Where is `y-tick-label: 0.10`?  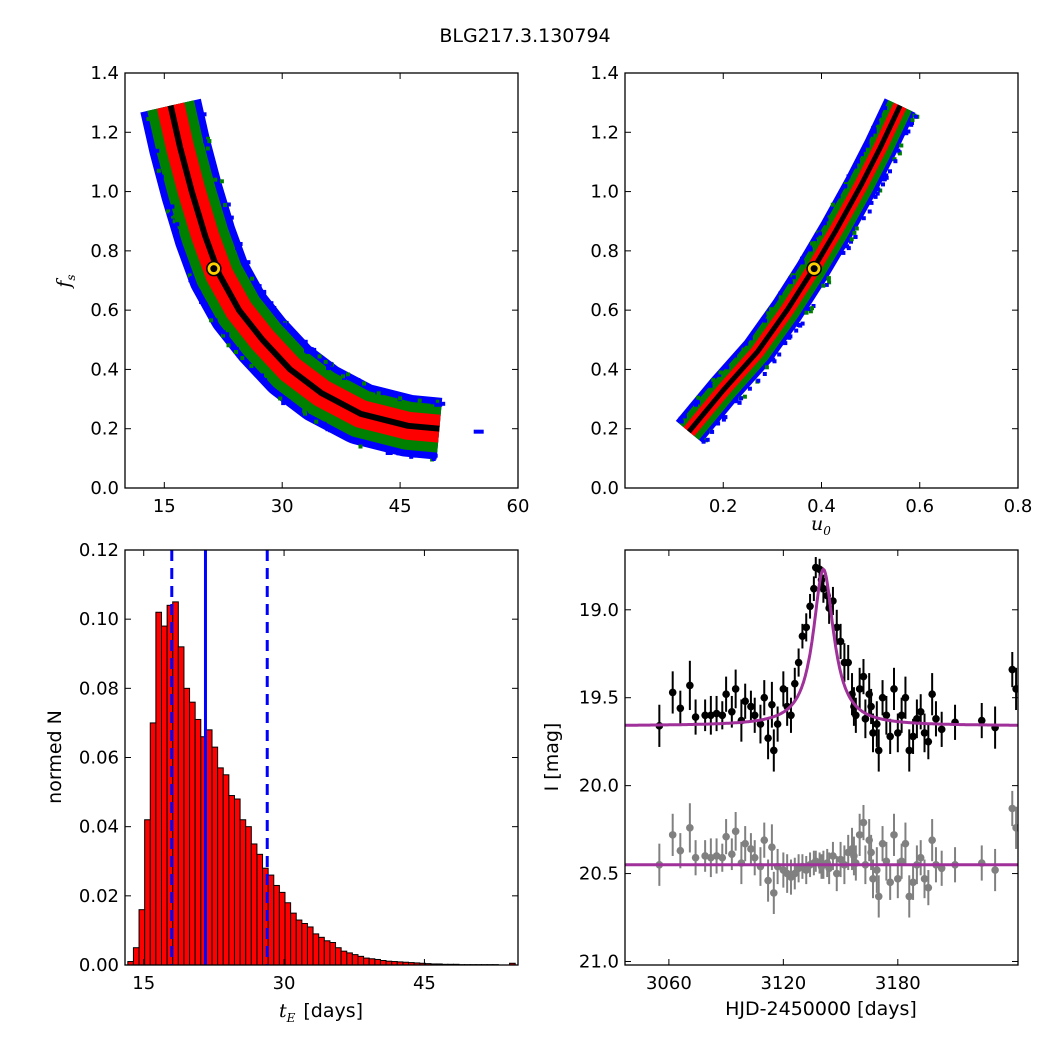 y-tick-label: 0.10 is located at coordinates (99, 619).